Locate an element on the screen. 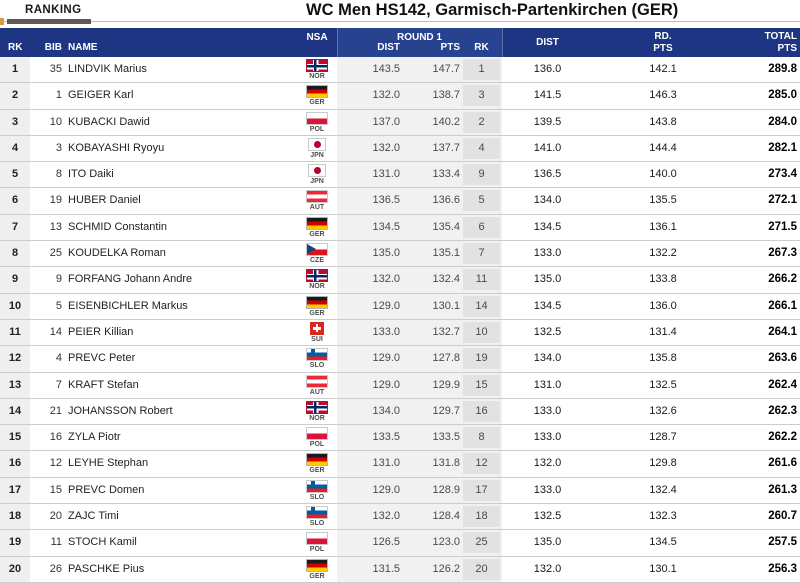  athlete-name: STOCH Kamil is located at coordinates (102, 542).